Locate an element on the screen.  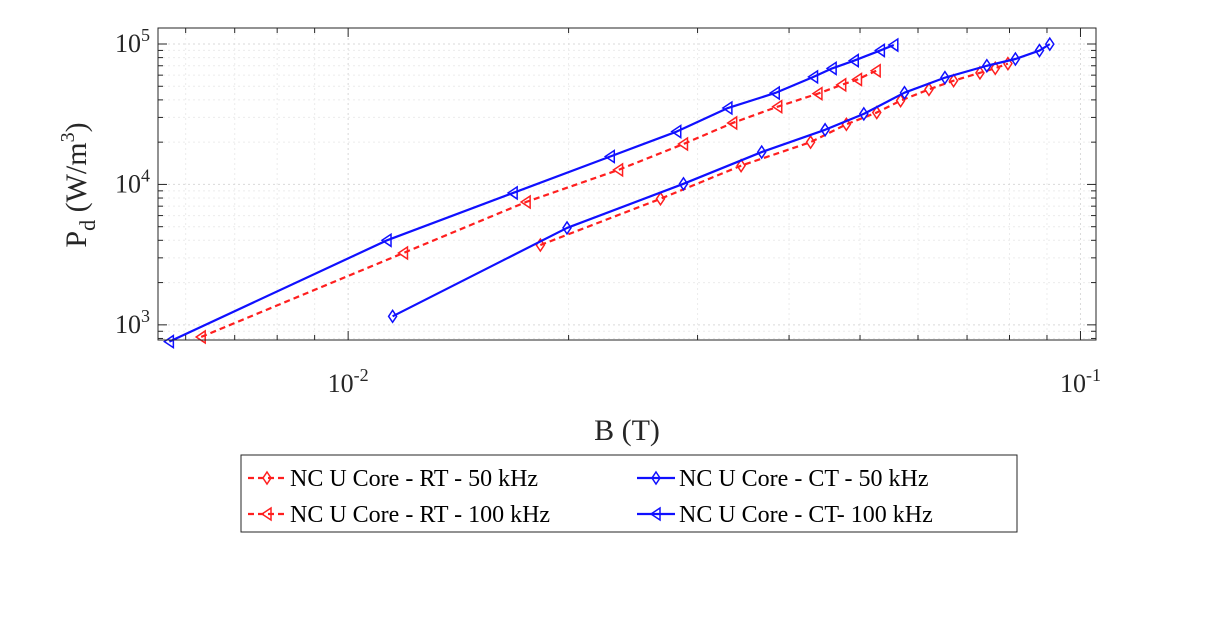
legend-label: NC U Core - CT- 100 kHz is located at coordinates (806, 515).